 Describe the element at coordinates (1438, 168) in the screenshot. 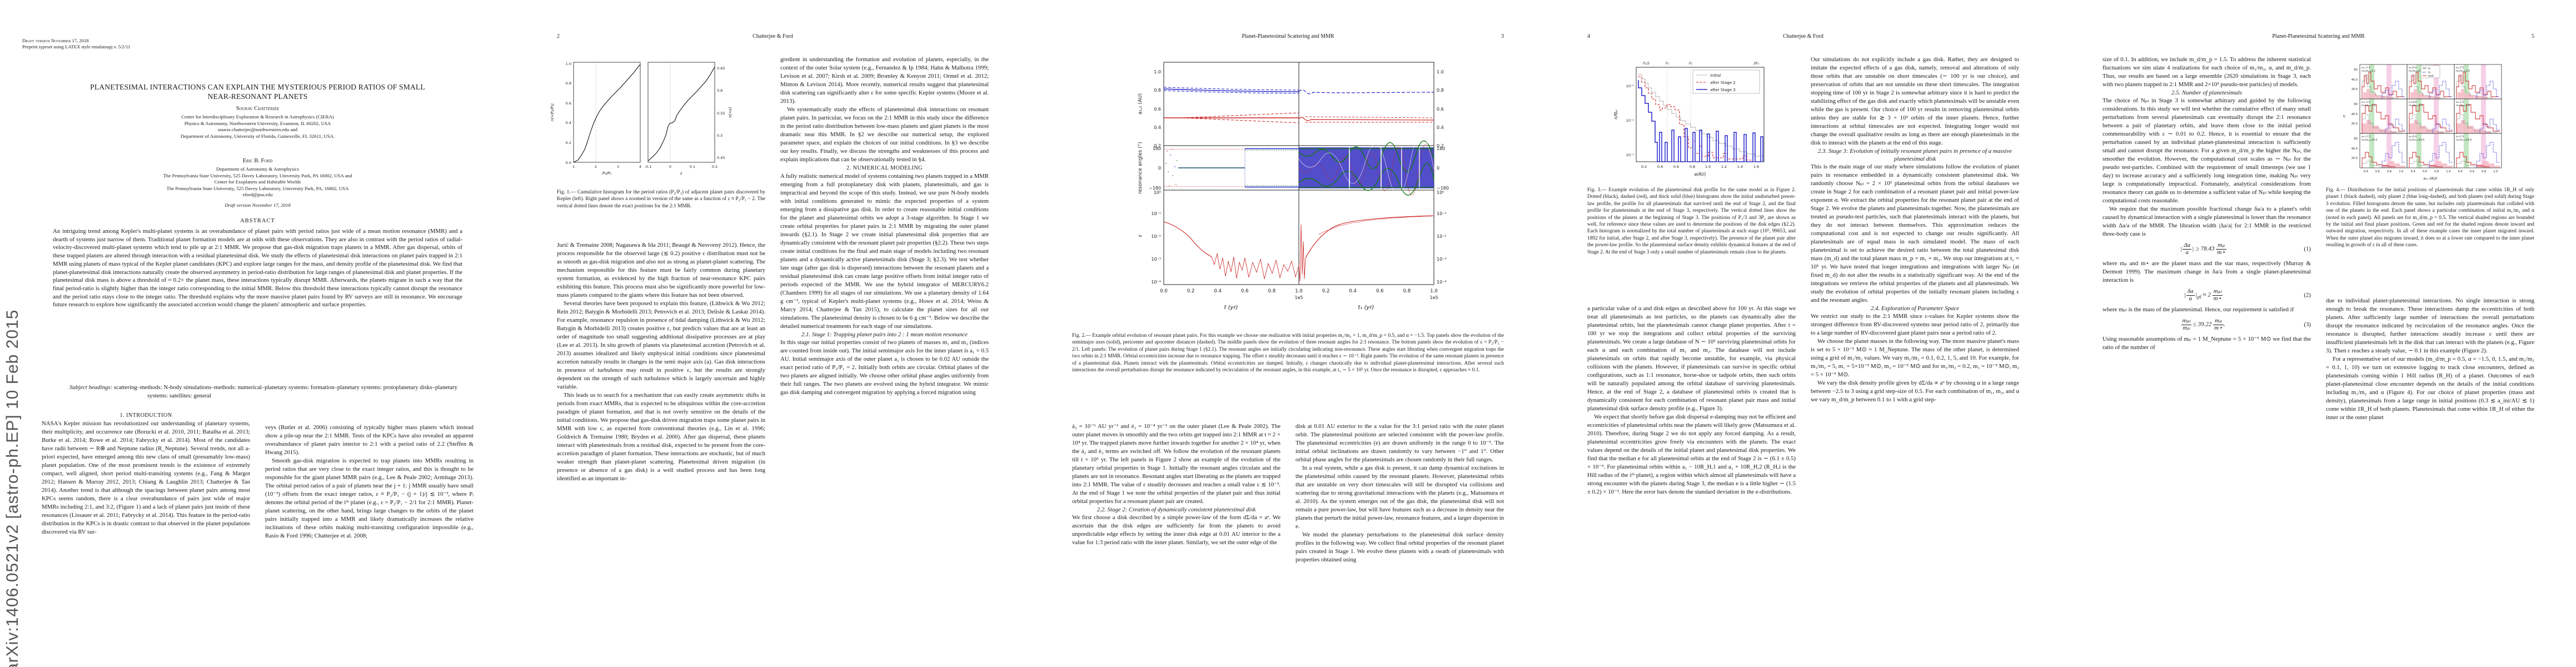

I see `svg-text: 0` at that location.